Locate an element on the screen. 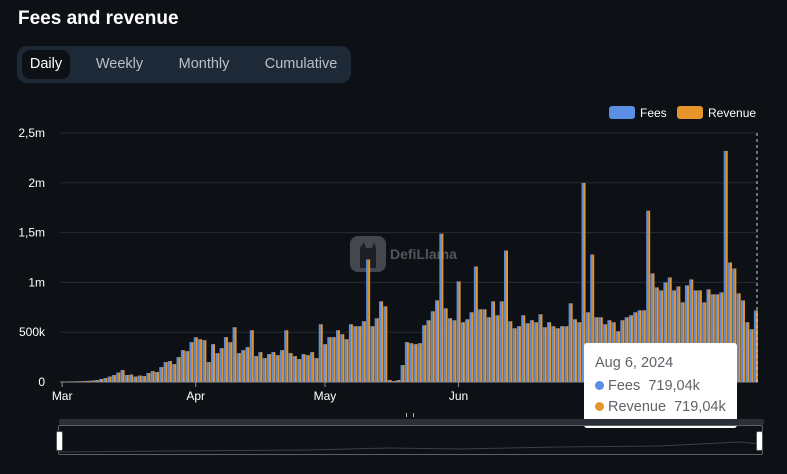 The height and width of the screenshot is (474, 787). tooltip-revenue-value: 719,04k is located at coordinates (700, 407).